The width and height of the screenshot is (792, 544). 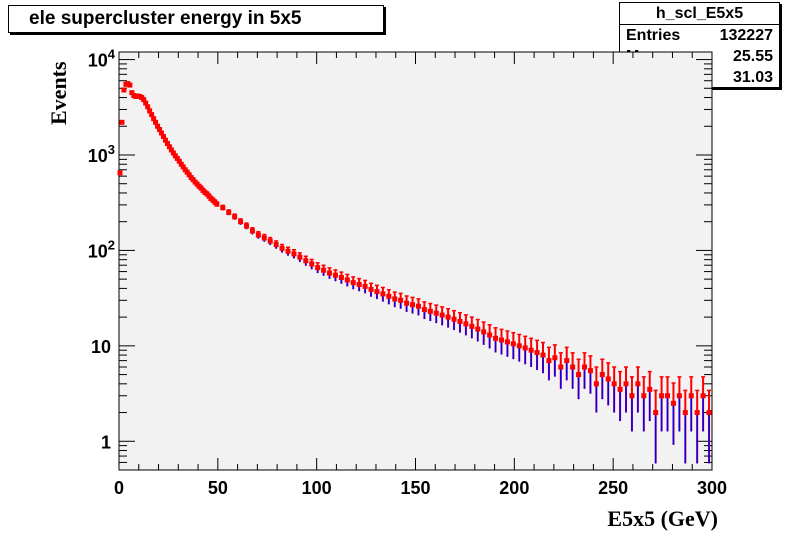 What do you see at coordinates (106, 442) in the screenshot?
I see `y-tick-label: 1` at bounding box center [106, 442].